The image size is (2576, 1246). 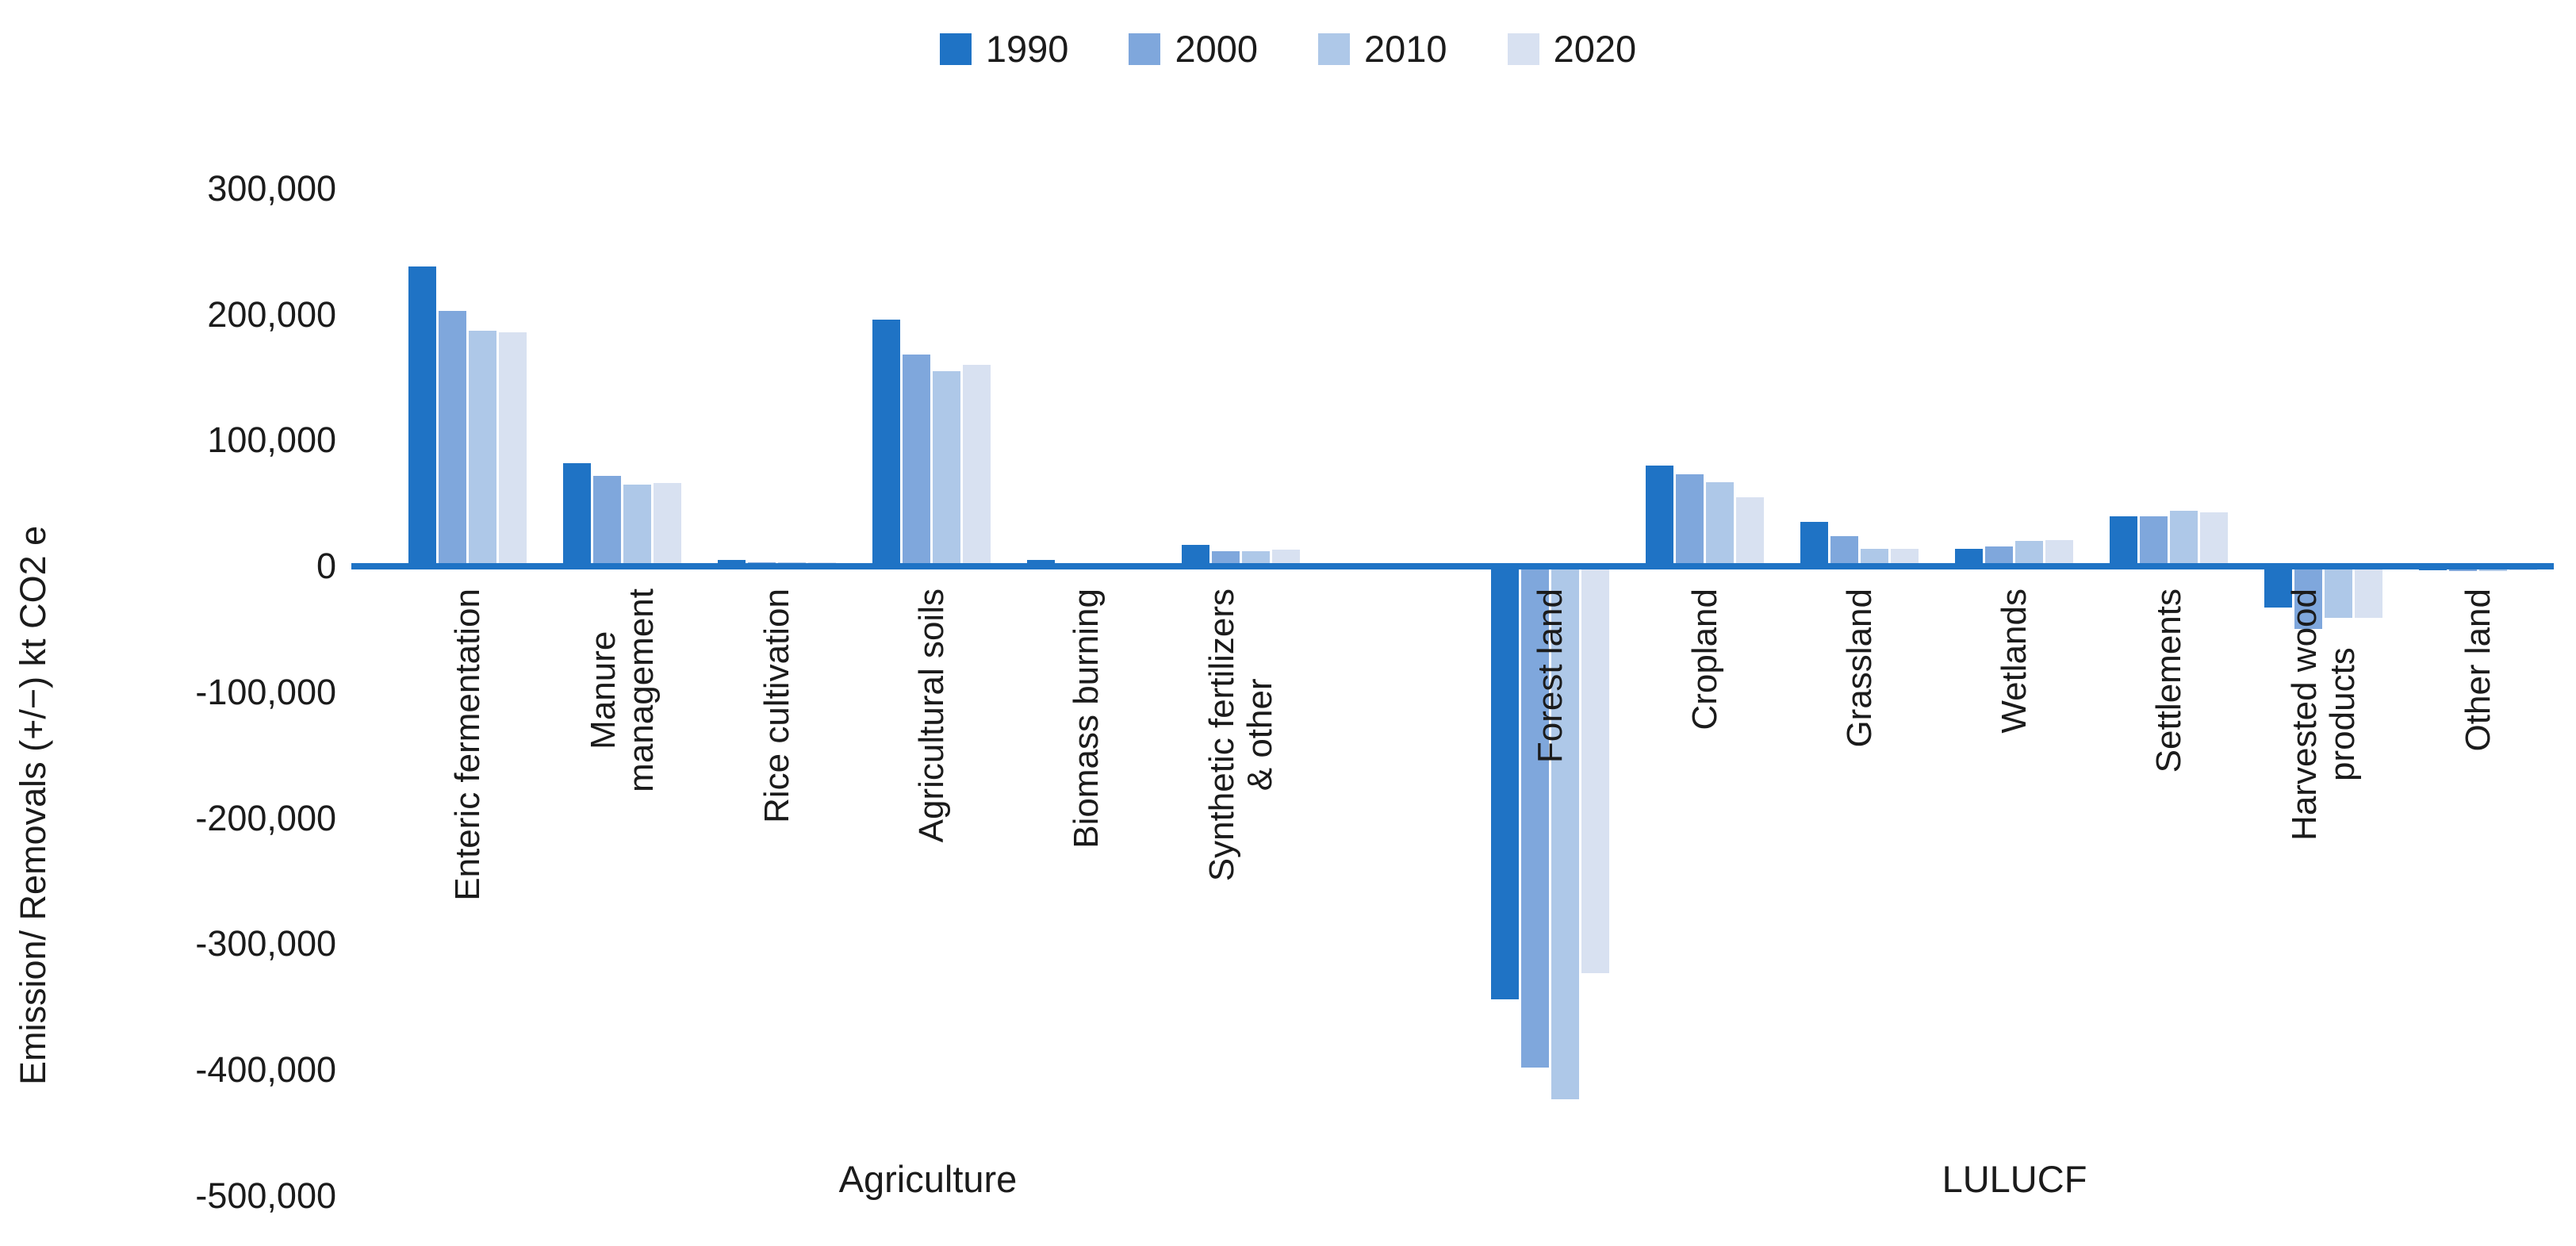 What do you see at coordinates (271, 440) in the screenshot?
I see `y-tick-label-100000: 100,000` at bounding box center [271, 440].